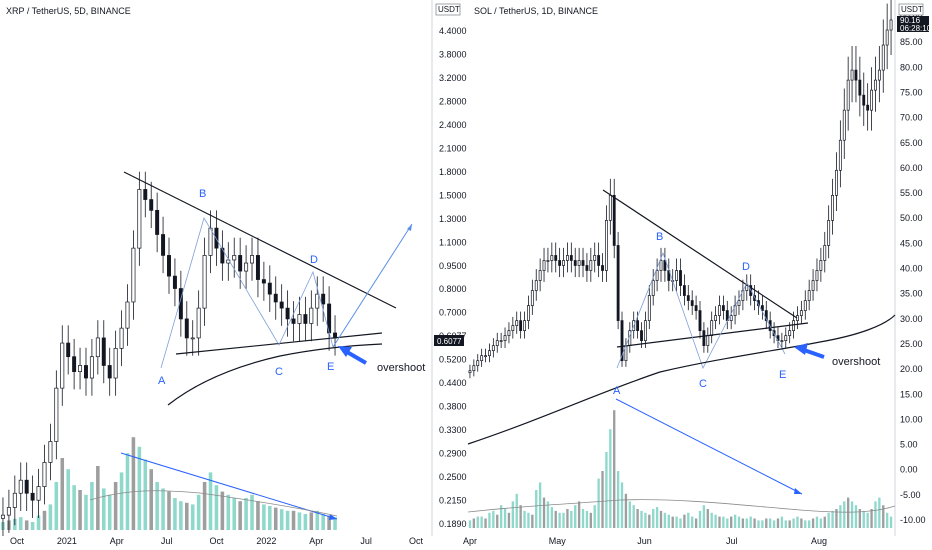 The image size is (932, 550). What do you see at coordinates (453, 407) in the screenshot?
I see `price-tick-label: 0.3800` at bounding box center [453, 407].